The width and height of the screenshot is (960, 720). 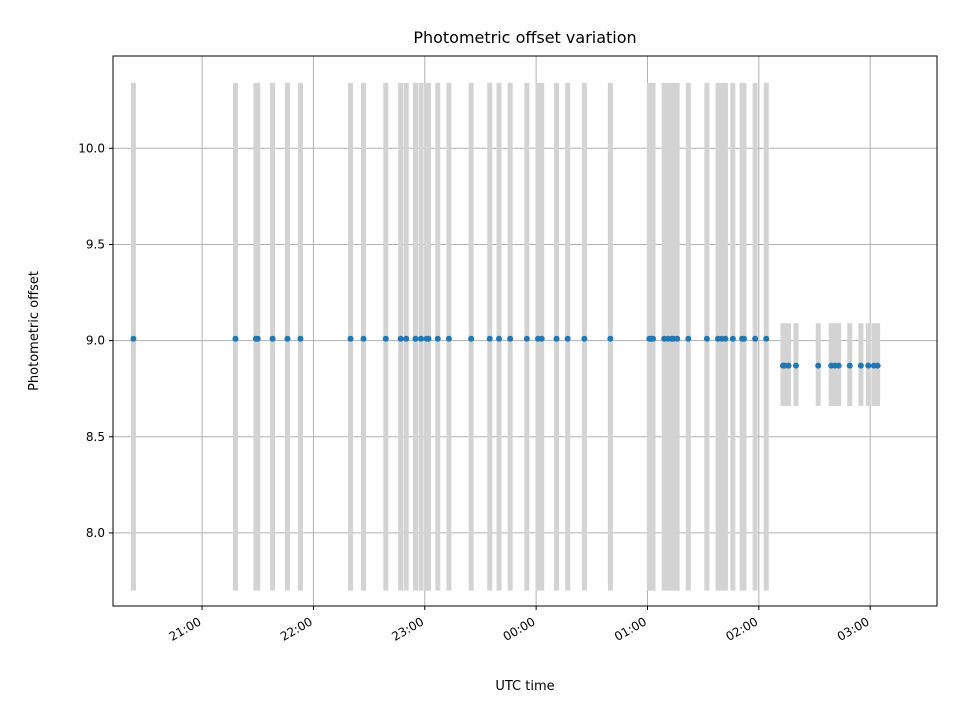 I want to click on y-tick-label: 9.0, so click(x=95, y=341).